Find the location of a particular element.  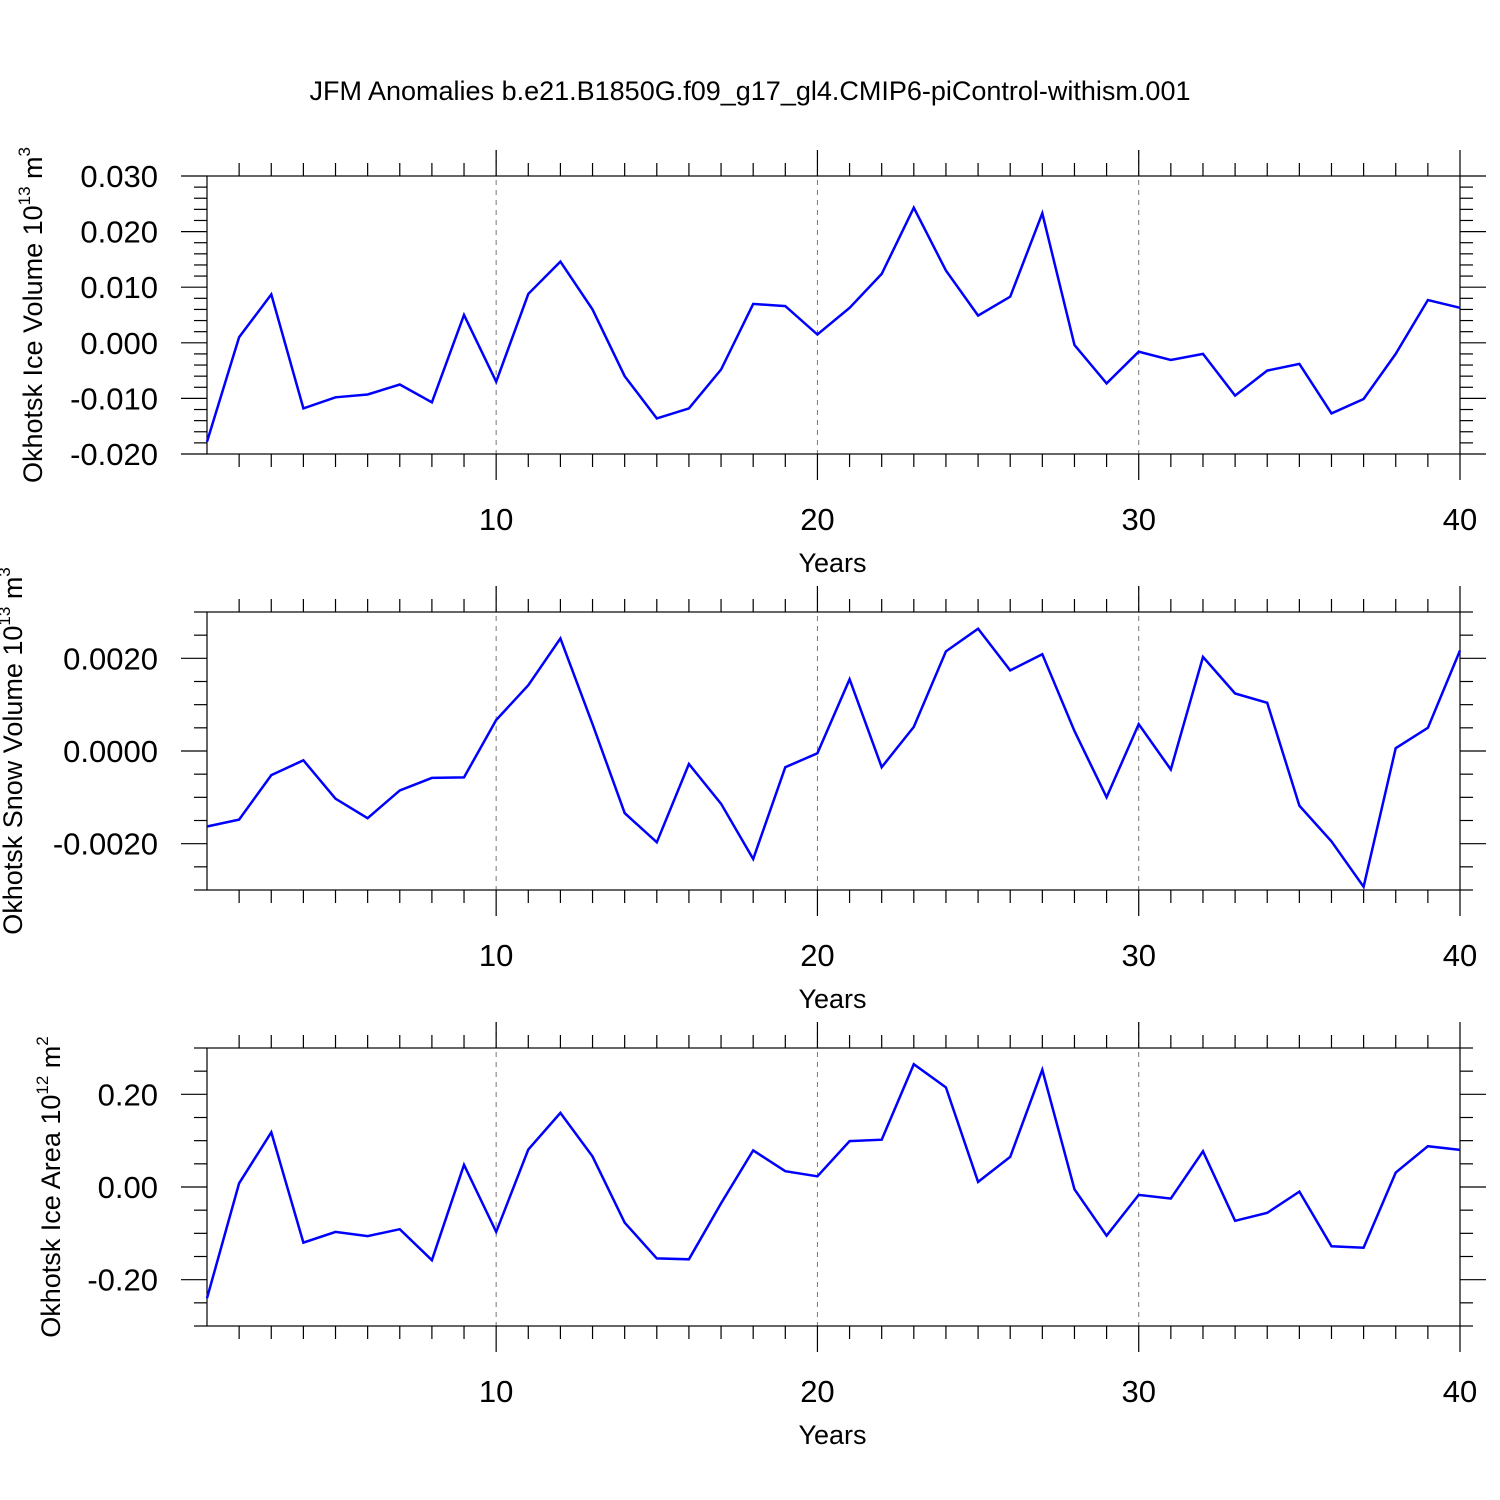

y-axis-title-text: Okhotsk Ice Area 10 is located at coordinates (51, 1216).